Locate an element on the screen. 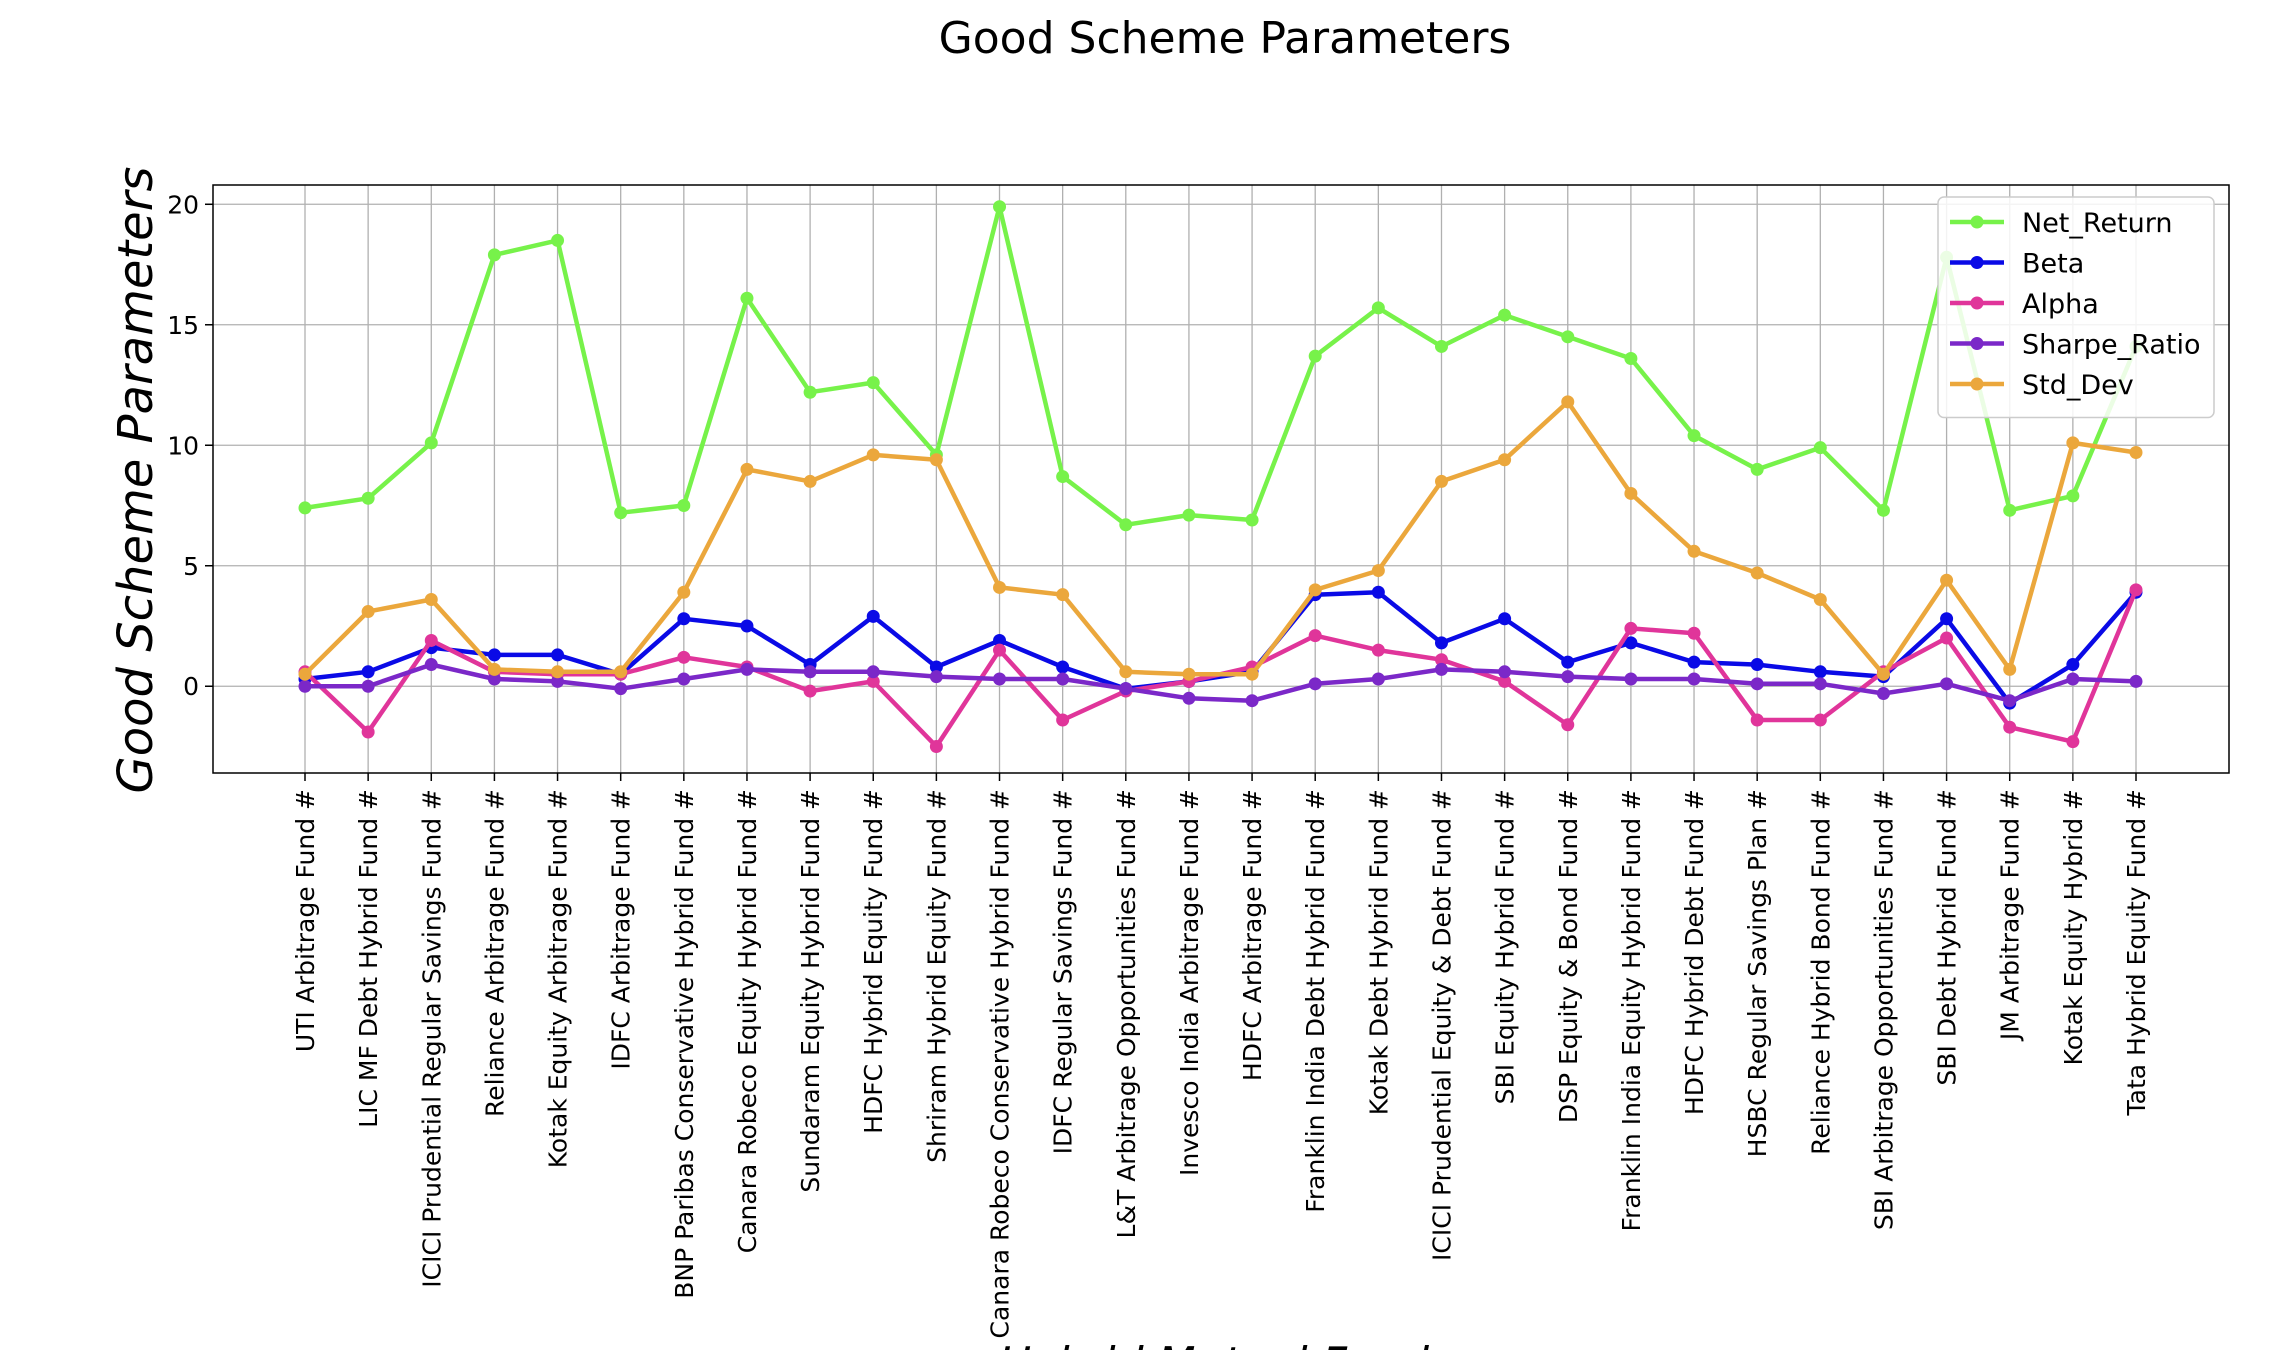 This screenshot has width=2281, height=1350. x-tick-label: SBI Equity Hybrid Fund # is located at coordinates (1505, 946).